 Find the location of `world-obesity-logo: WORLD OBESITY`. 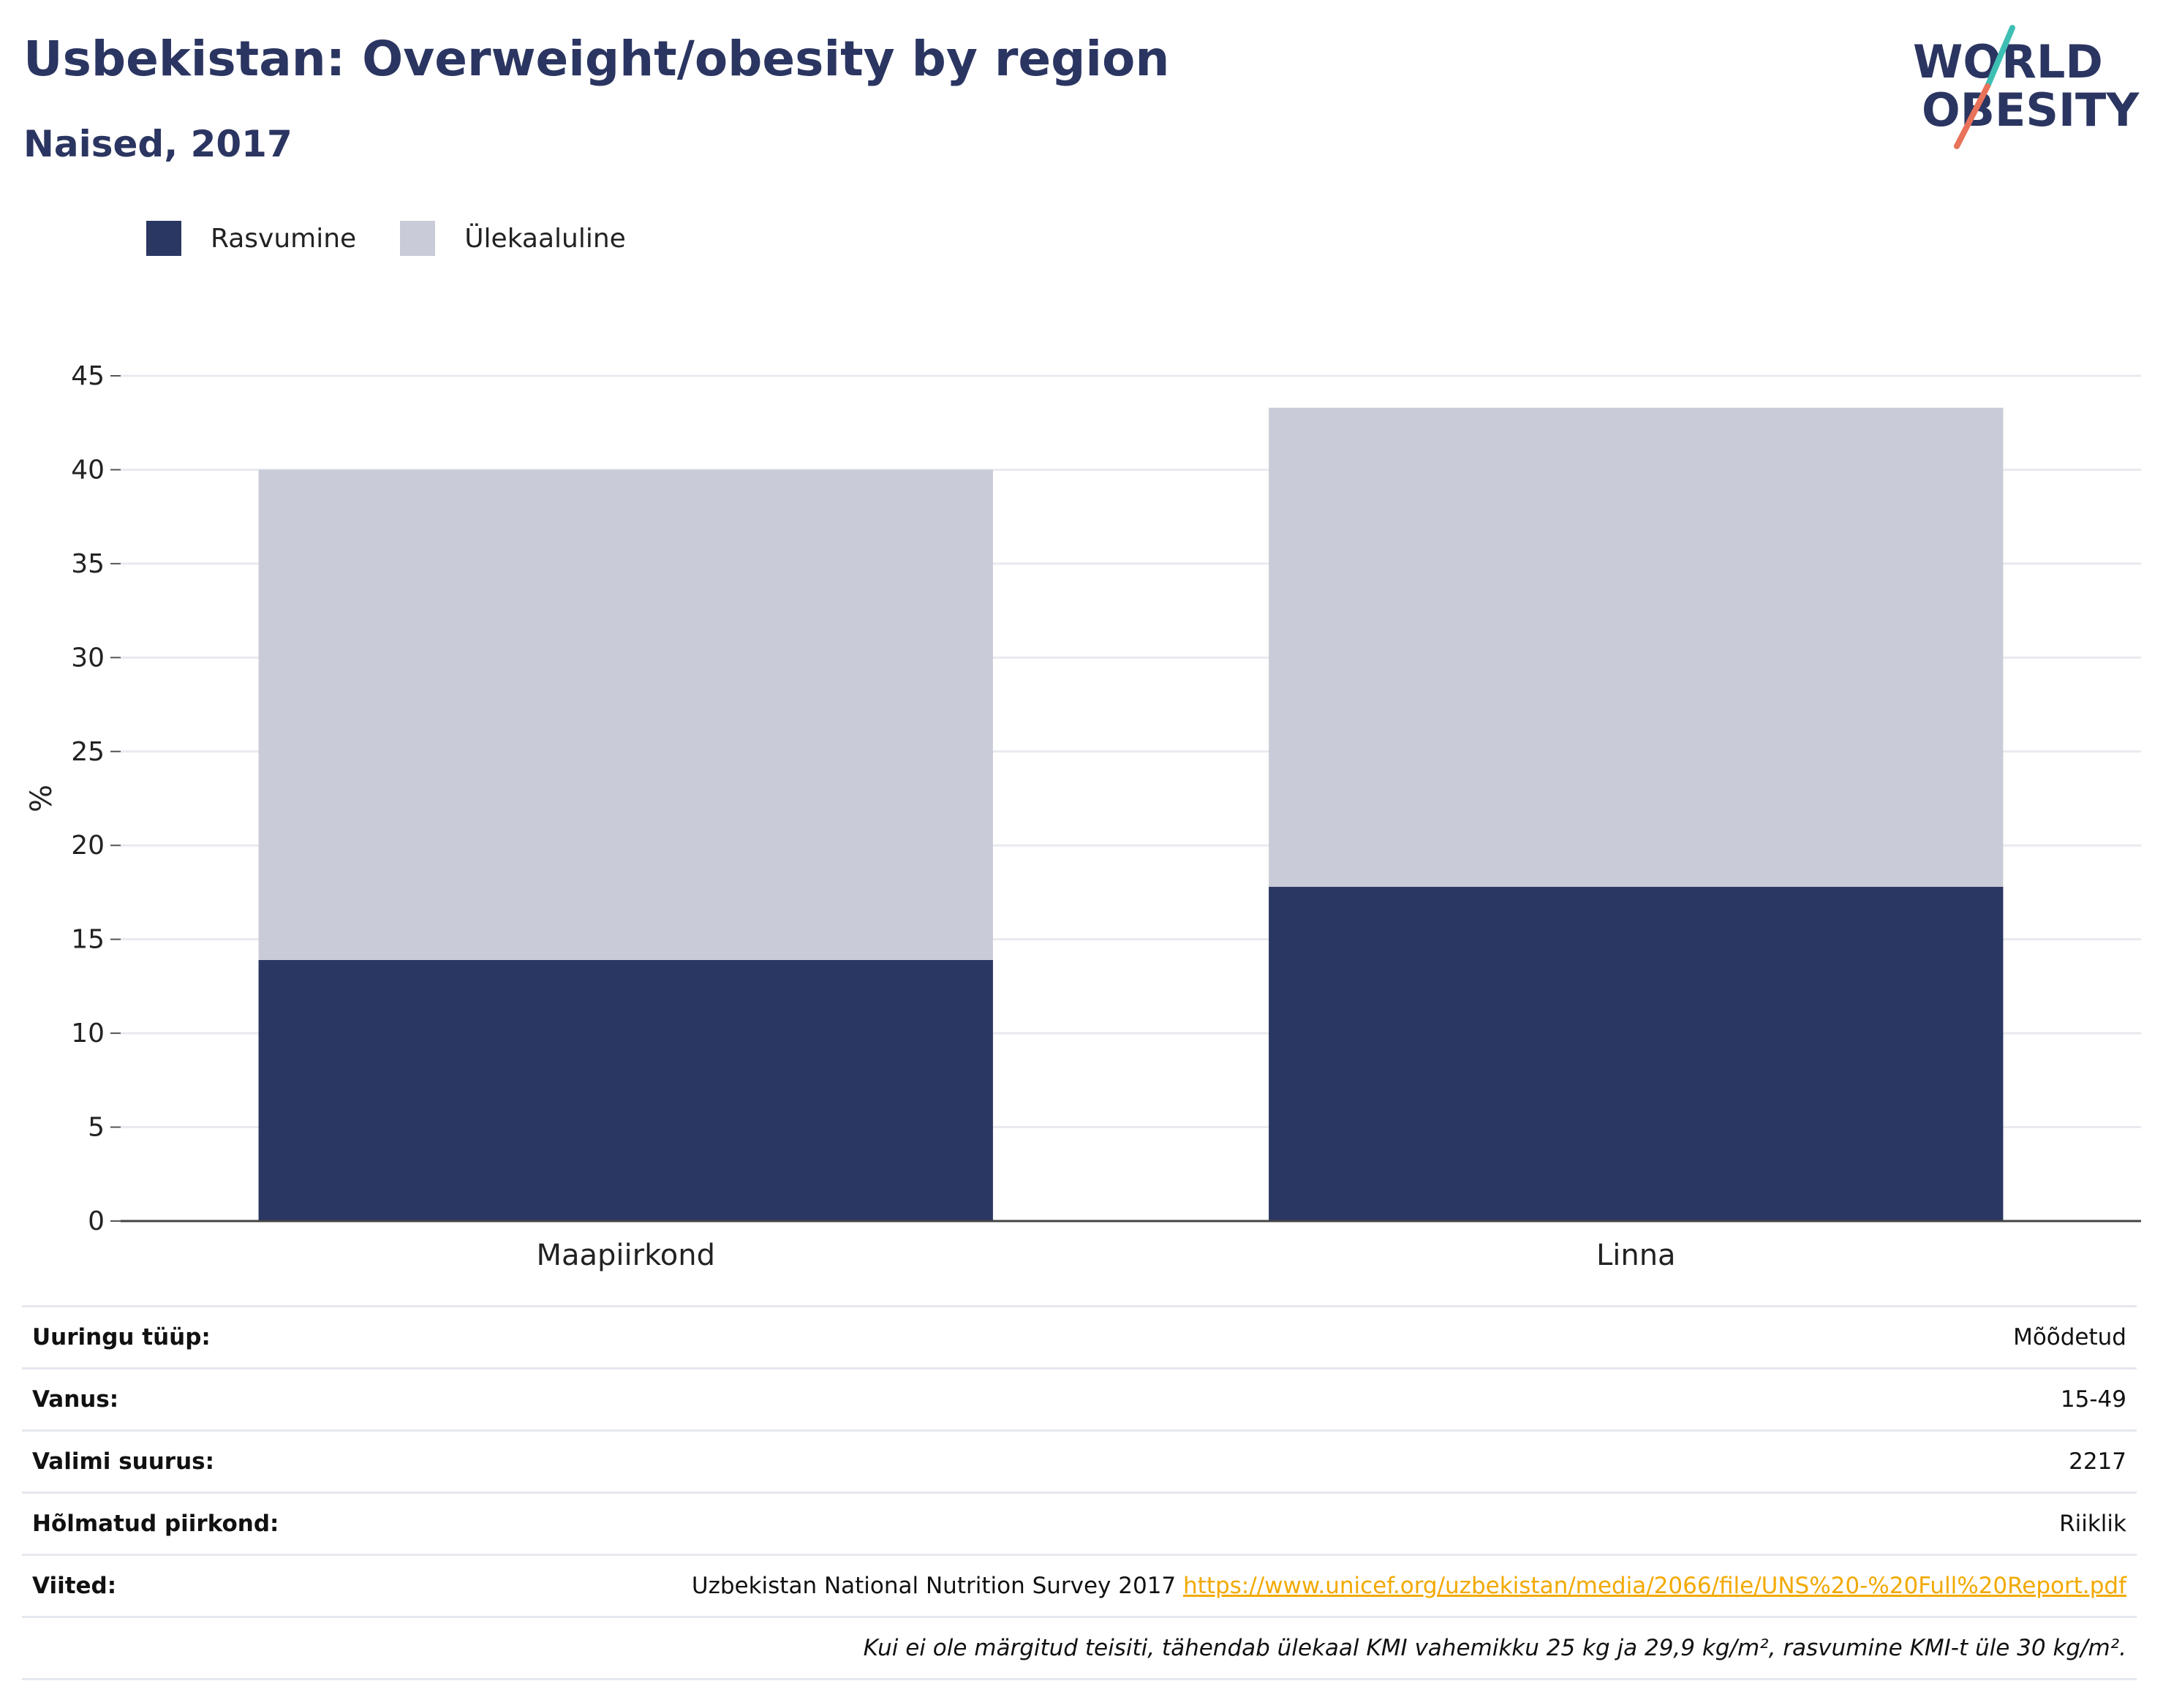

world-obesity-logo: WORLD OBESITY is located at coordinates (2027, 87).